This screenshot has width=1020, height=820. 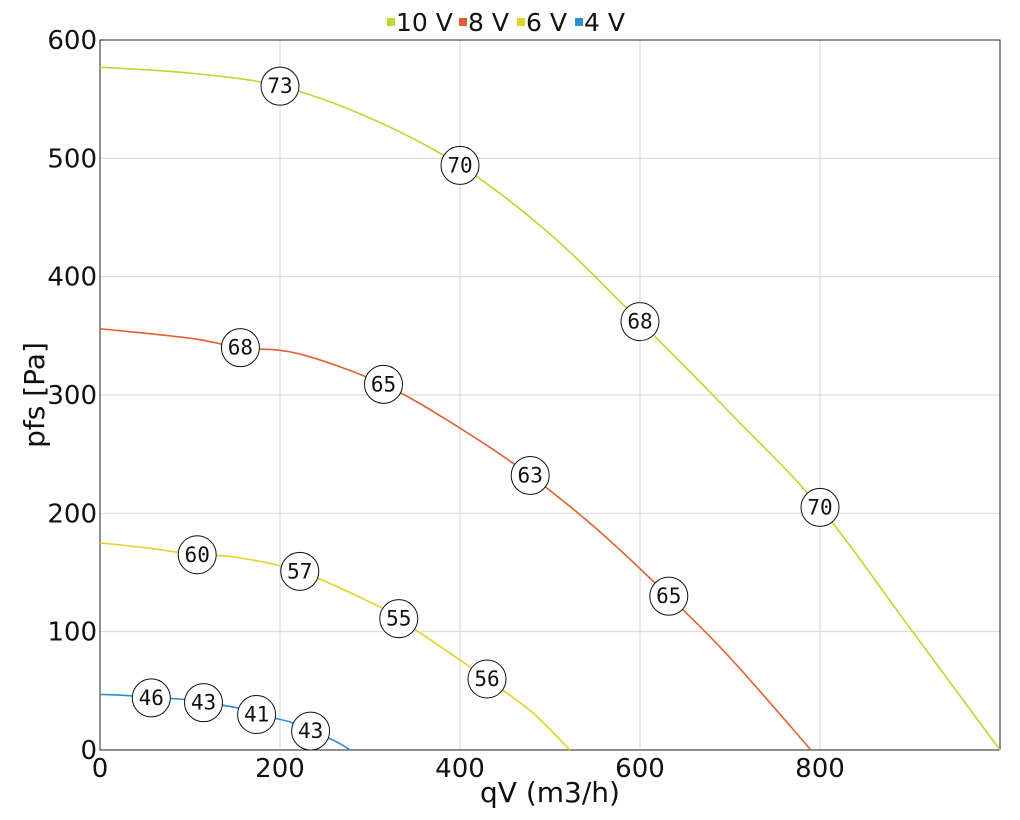 What do you see at coordinates (72, 41) in the screenshot?
I see `y-tick-label: 600` at bounding box center [72, 41].